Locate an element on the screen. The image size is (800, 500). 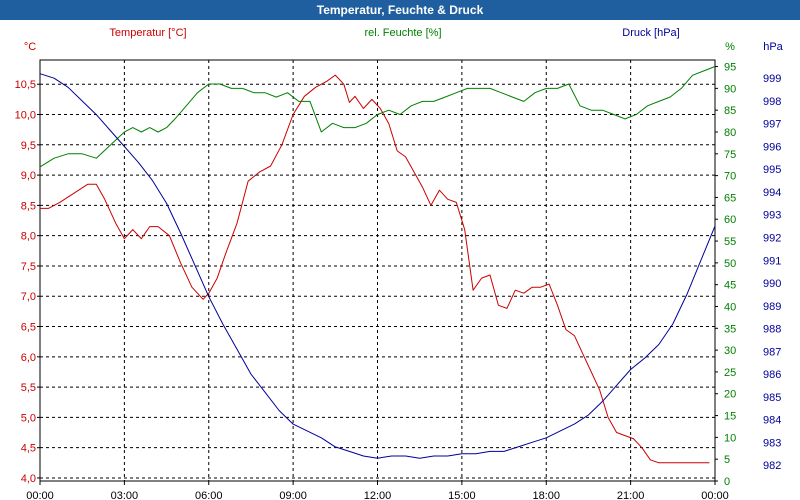
pressure-tick-label: 983 is located at coordinates (772, 443).